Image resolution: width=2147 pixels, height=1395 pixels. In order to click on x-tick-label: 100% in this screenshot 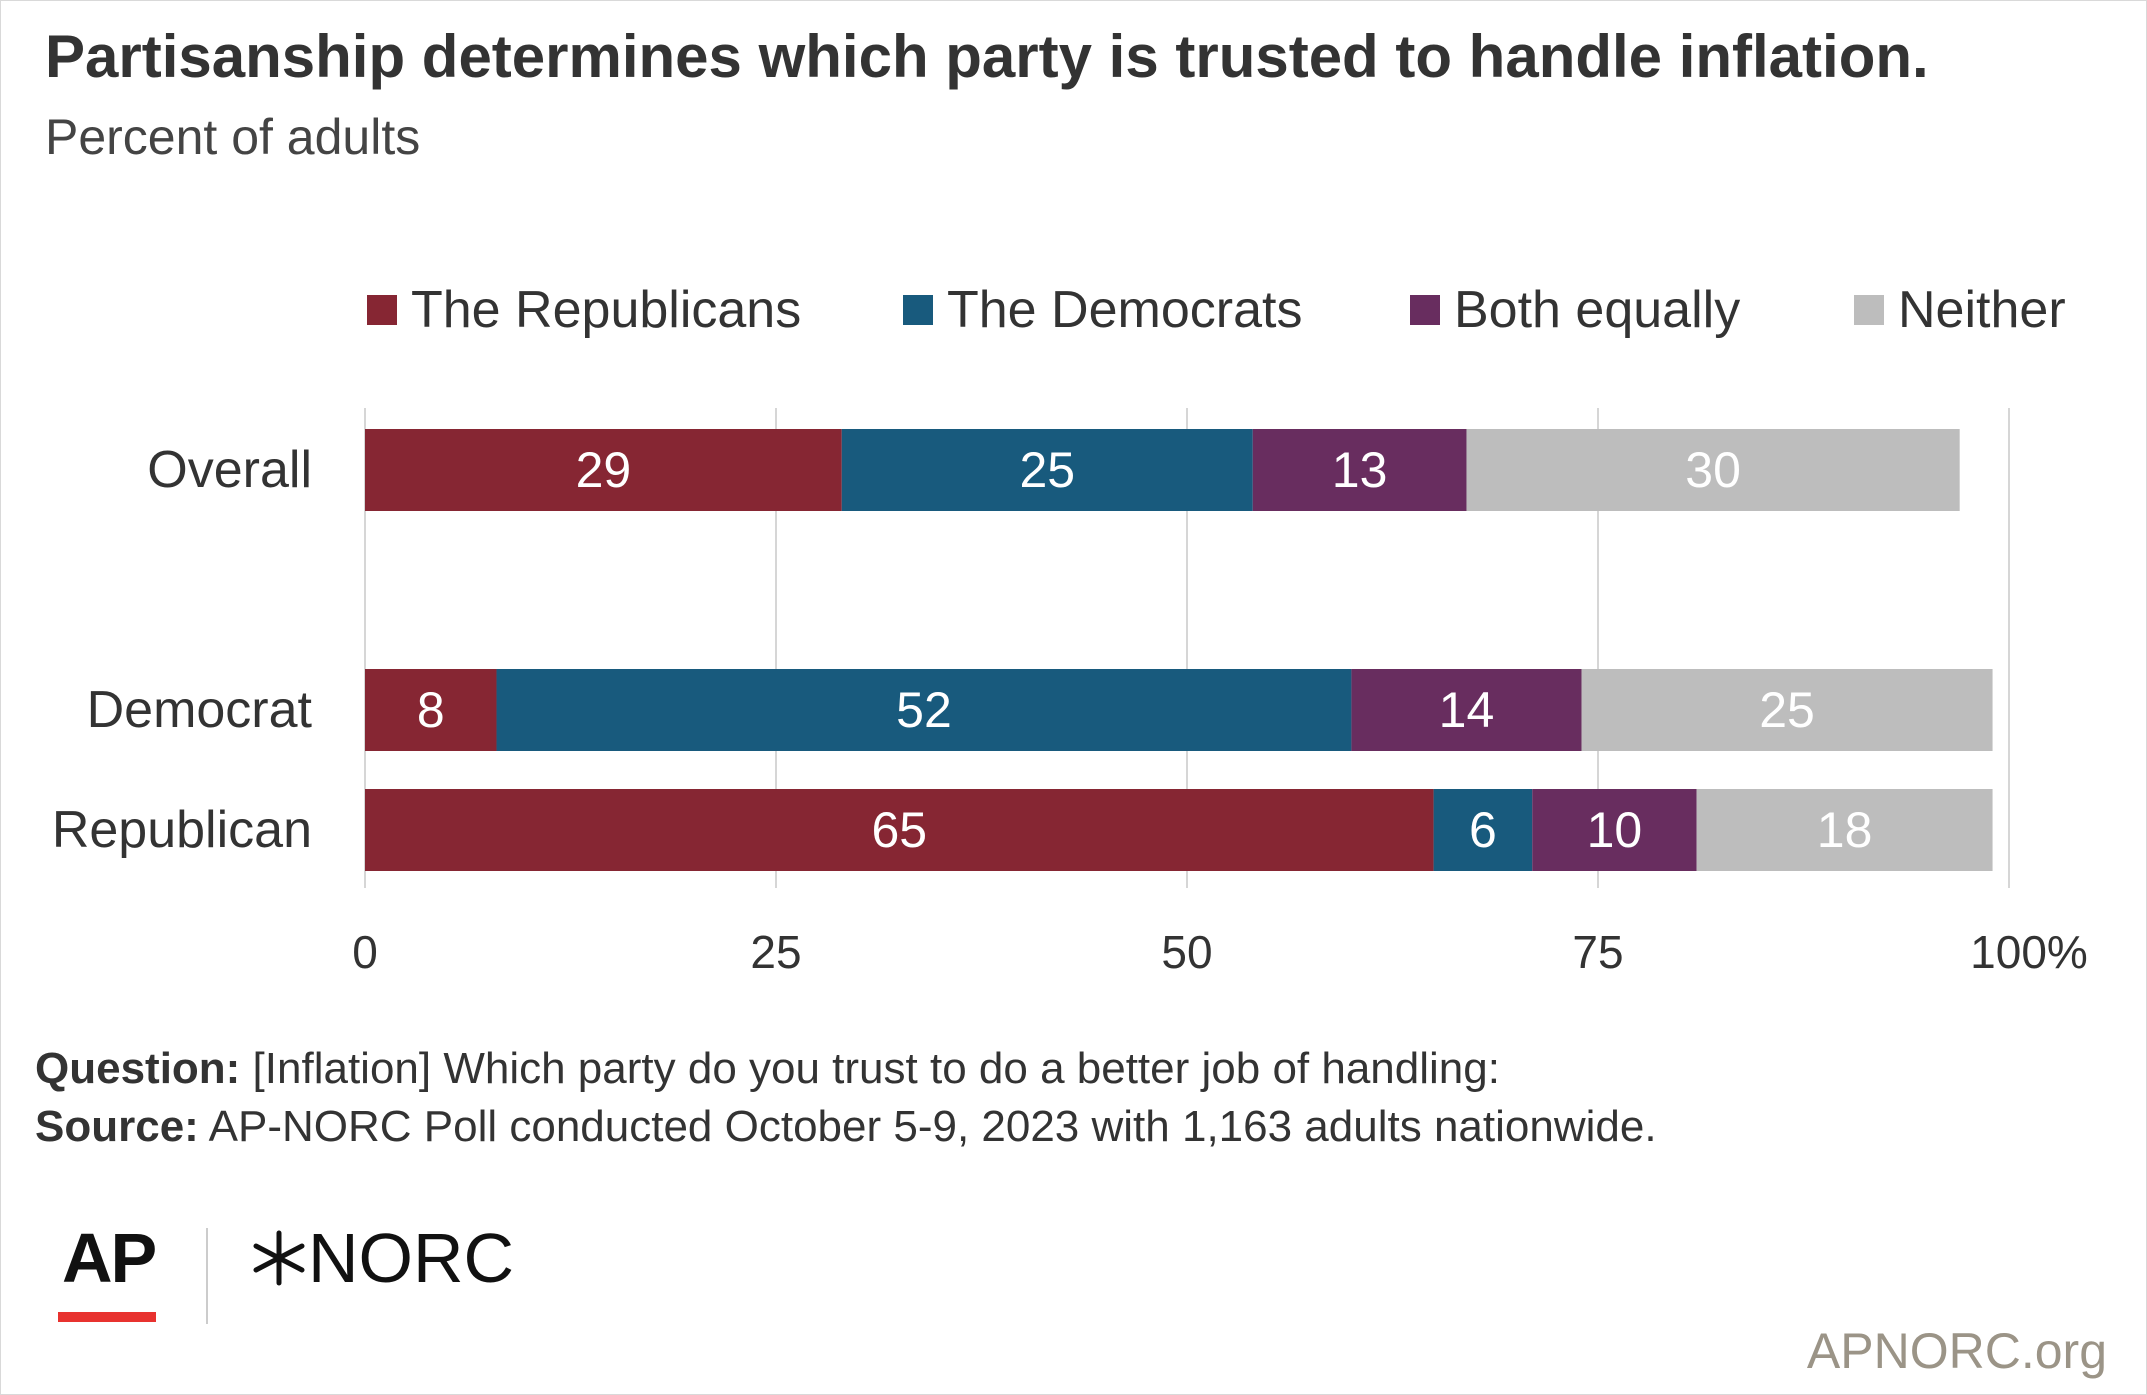, I will do `click(2029, 952)`.